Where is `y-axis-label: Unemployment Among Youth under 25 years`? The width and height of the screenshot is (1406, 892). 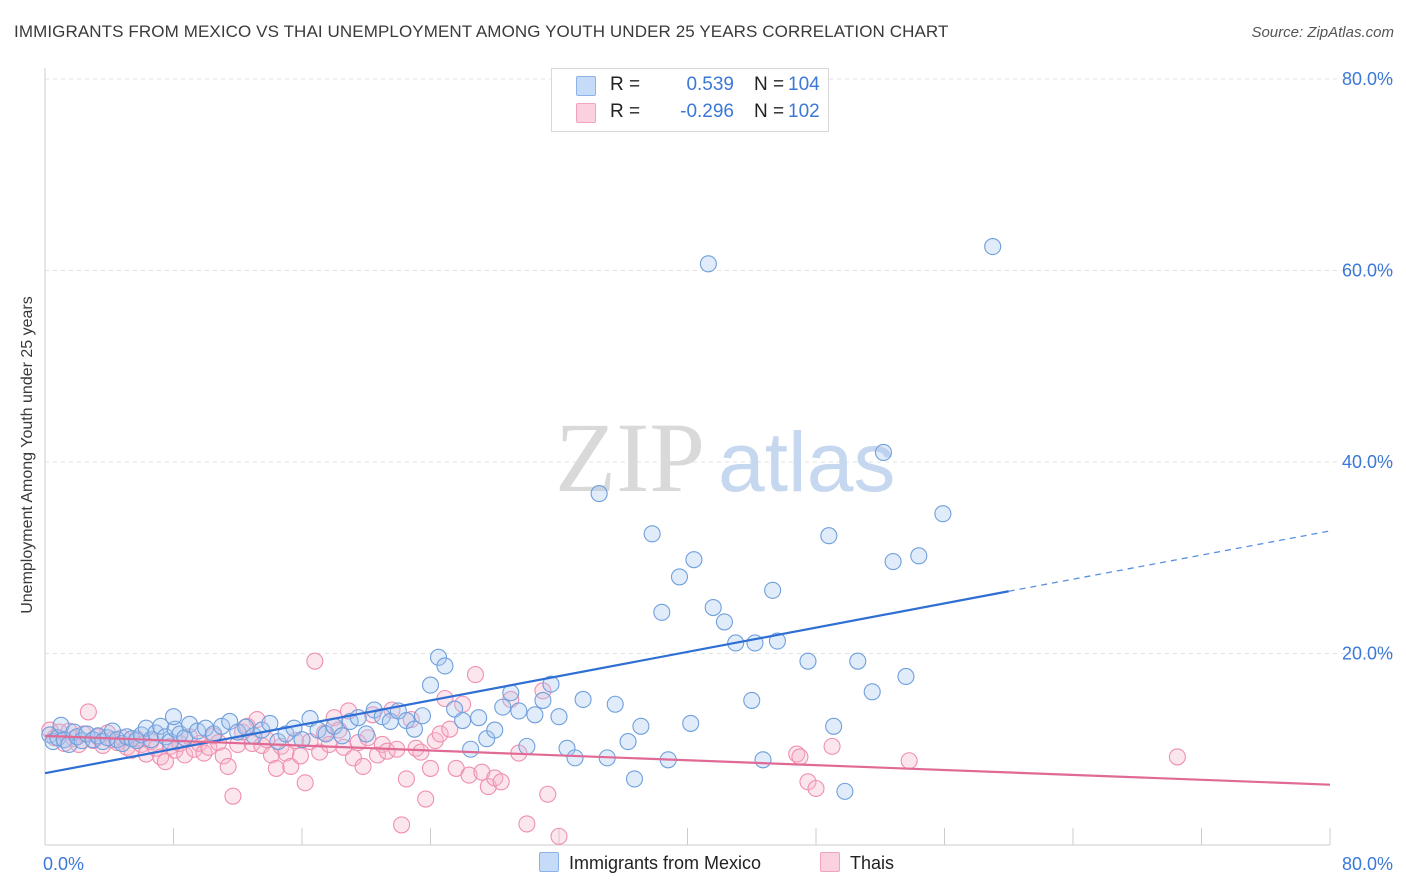 y-axis-label: Unemployment Among Youth under 25 years is located at coordinates (27, 455).